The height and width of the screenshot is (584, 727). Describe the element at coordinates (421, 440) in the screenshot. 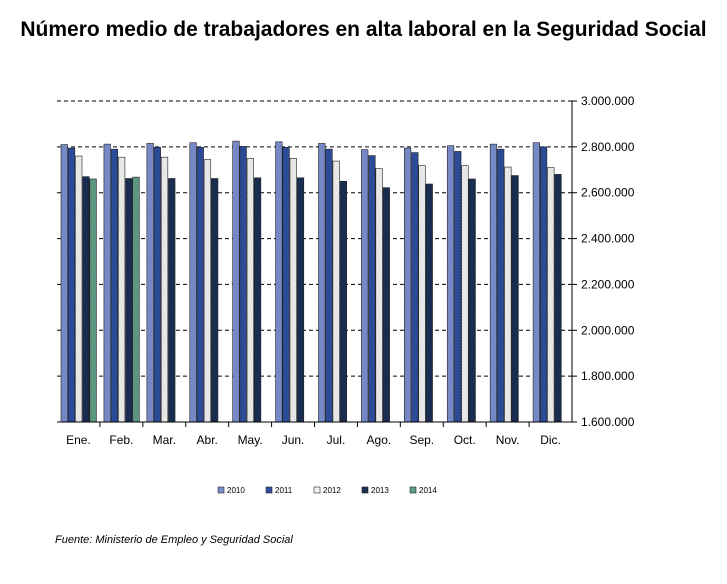

I see `x-tick-label: Sep.` at that location.